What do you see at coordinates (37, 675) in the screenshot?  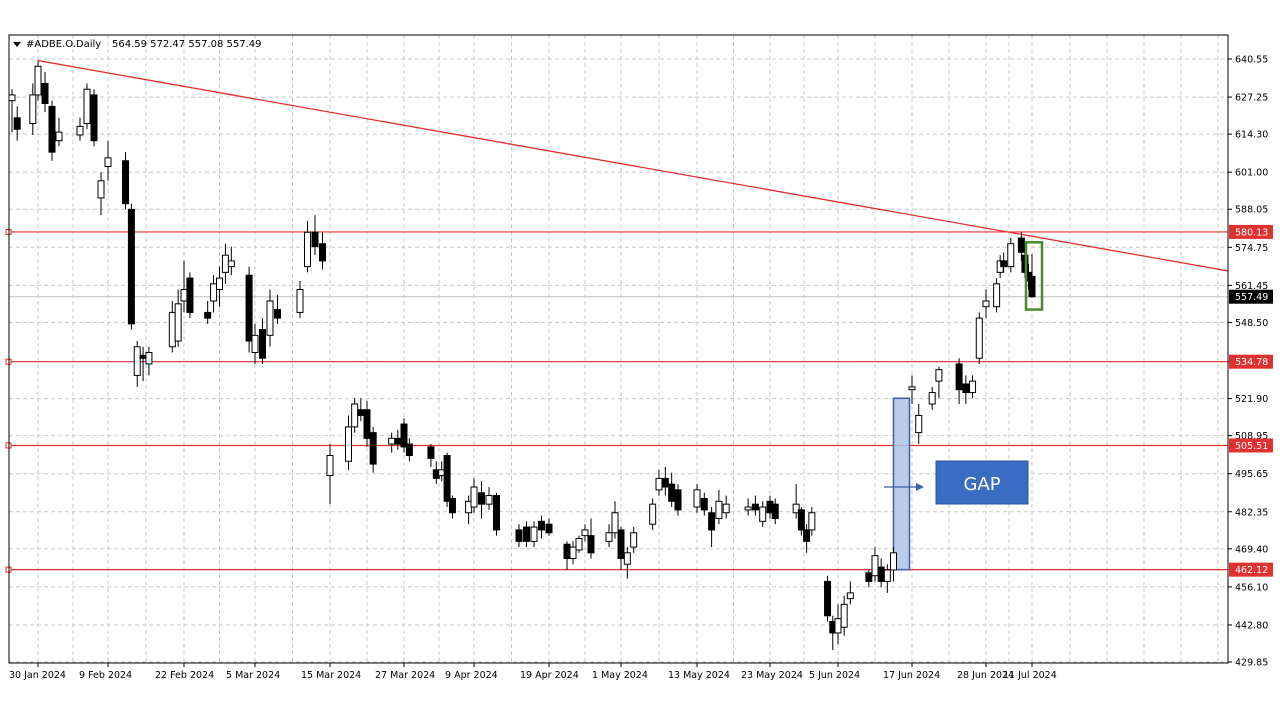 I see `x-tick-label: 30 Jan 2024` at bounding box center [37, 675].